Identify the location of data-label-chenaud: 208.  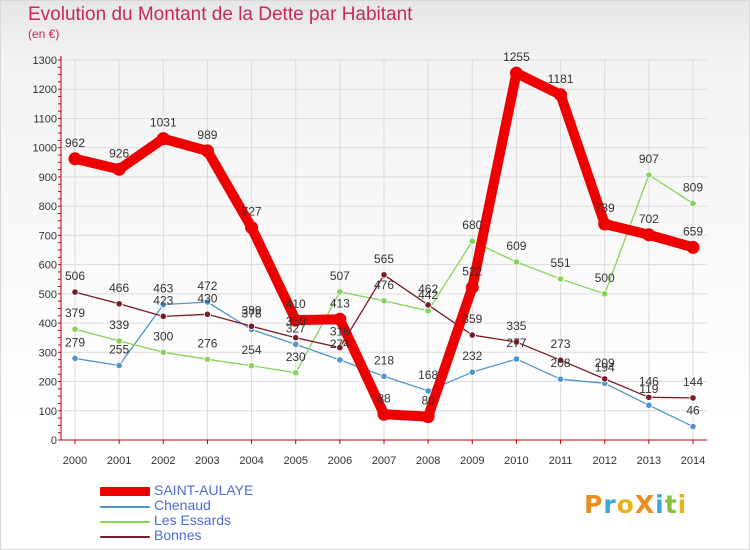
(561, 363).